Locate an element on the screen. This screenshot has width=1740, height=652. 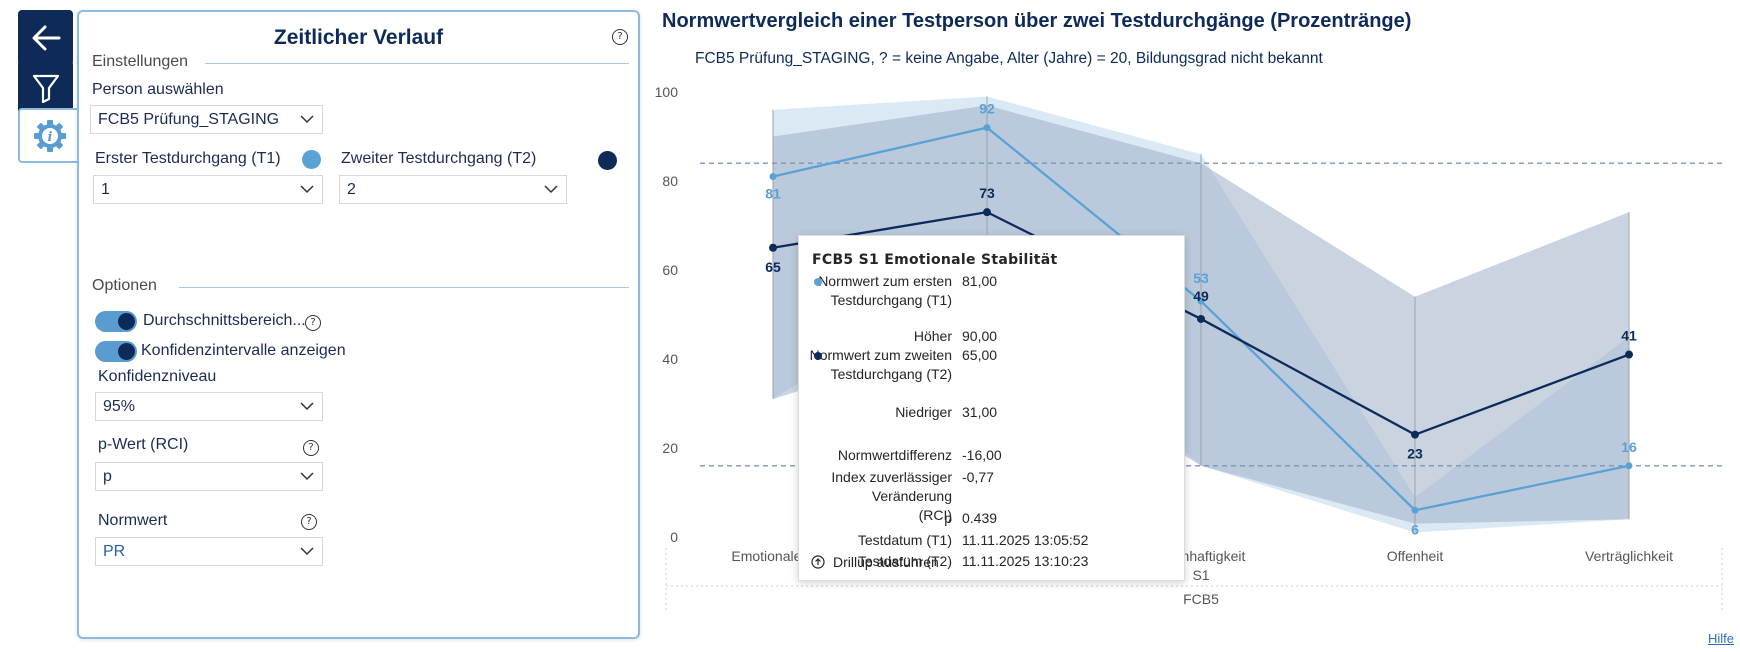
arrow-up-circle-icon is located at coordinates (818, 562).